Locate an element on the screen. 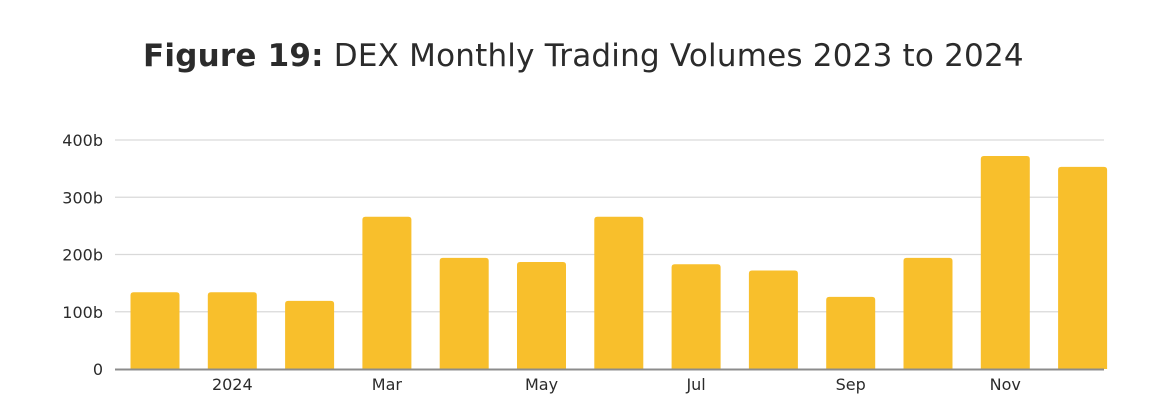  bar-nov is located at coordinates (1005, 262).